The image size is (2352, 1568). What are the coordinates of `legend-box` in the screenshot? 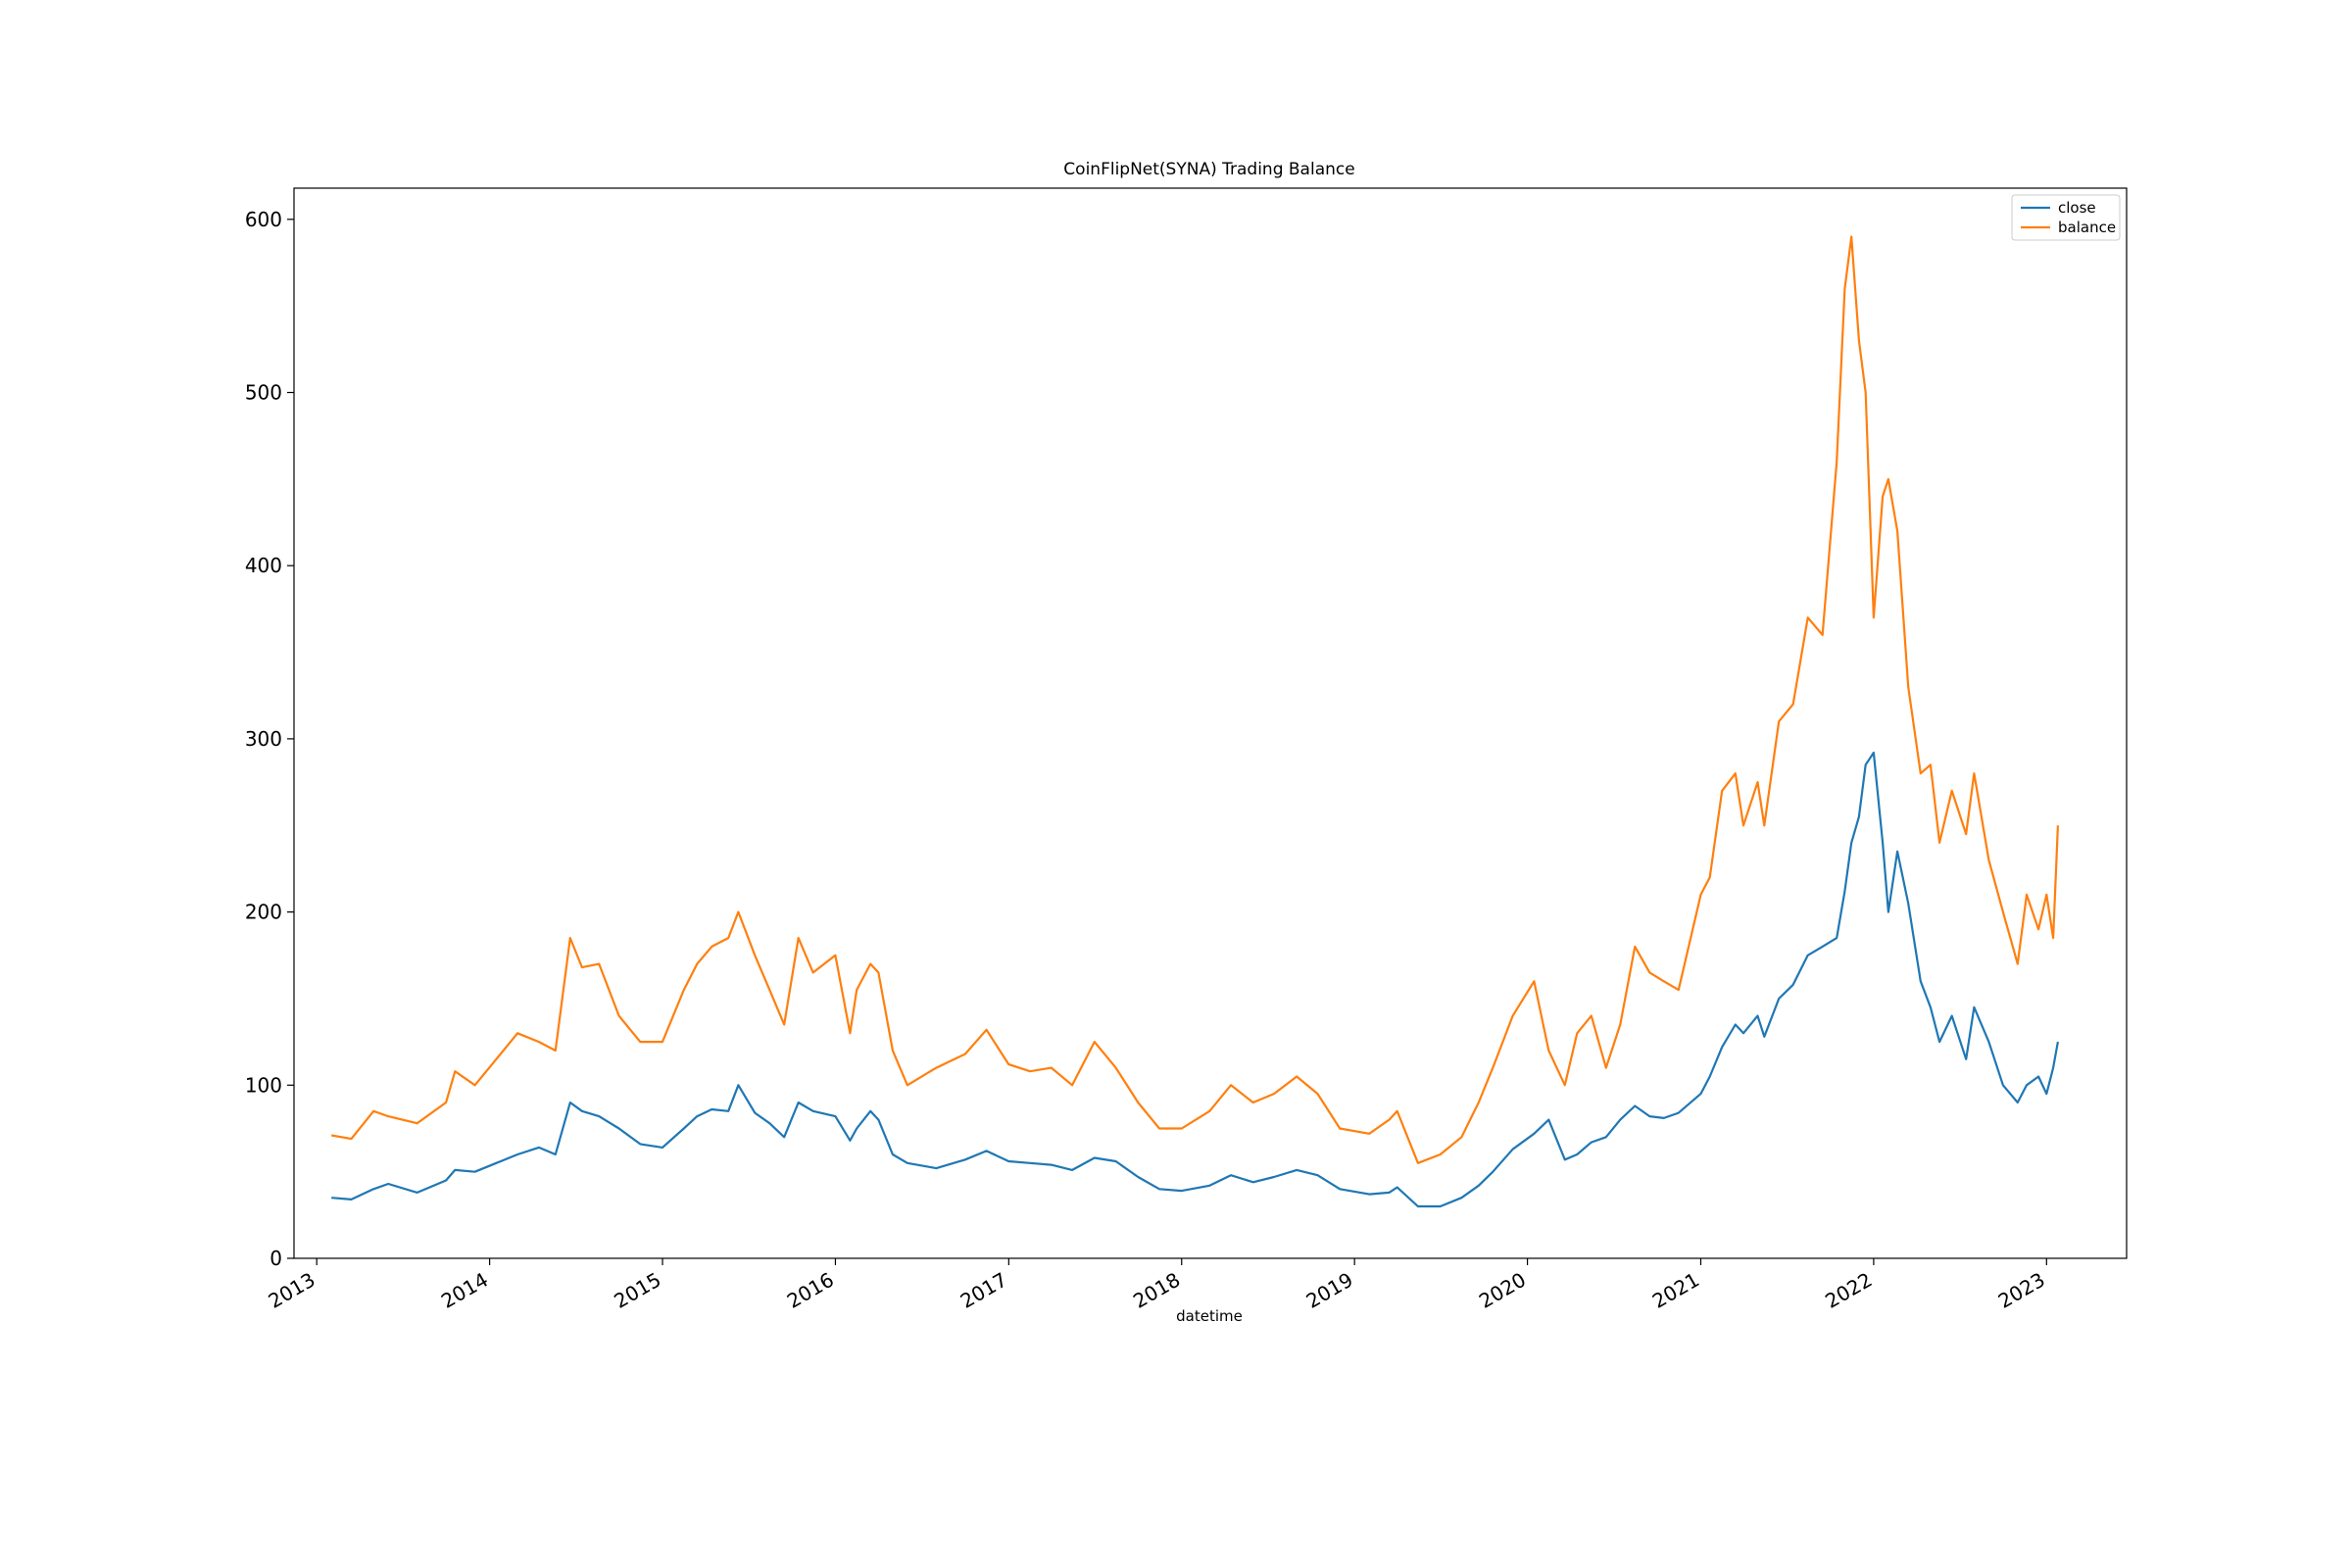 It's located at (2066, 217).